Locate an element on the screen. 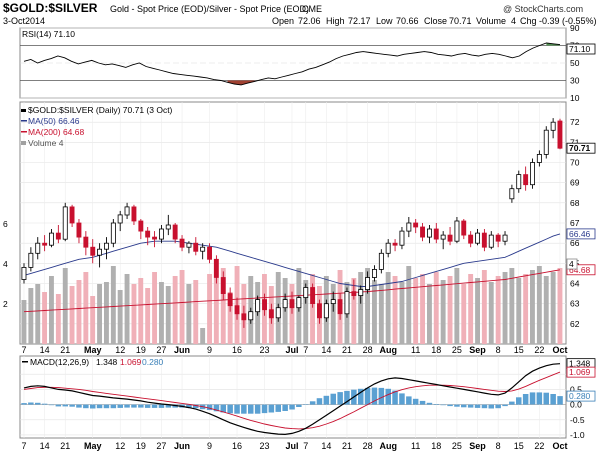 The image size is (599, 453). price-tick-label: 67 is located at coordinates (575, 223).